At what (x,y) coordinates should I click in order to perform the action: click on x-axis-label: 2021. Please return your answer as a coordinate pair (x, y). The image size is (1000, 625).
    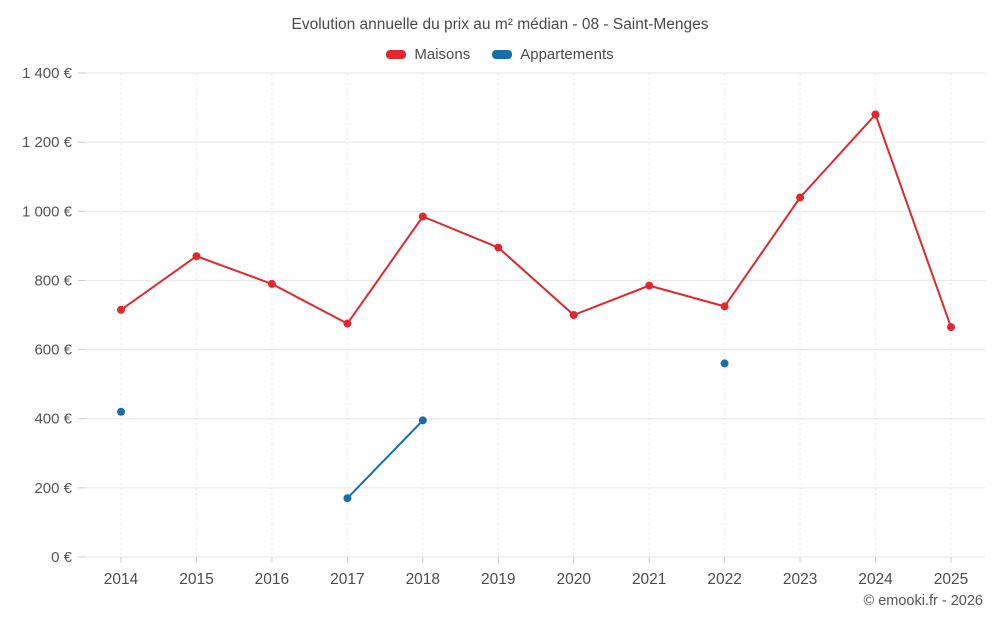
    Looking at the image, I should click on (649, 579).